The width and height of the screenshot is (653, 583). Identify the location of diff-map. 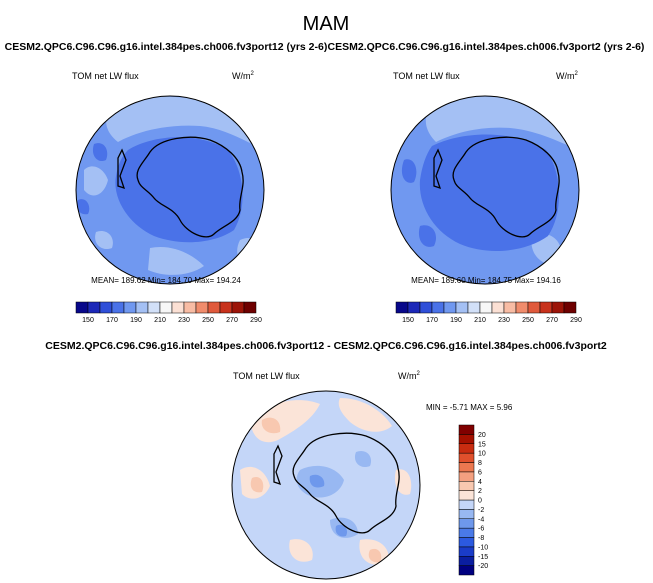
(326, 485).